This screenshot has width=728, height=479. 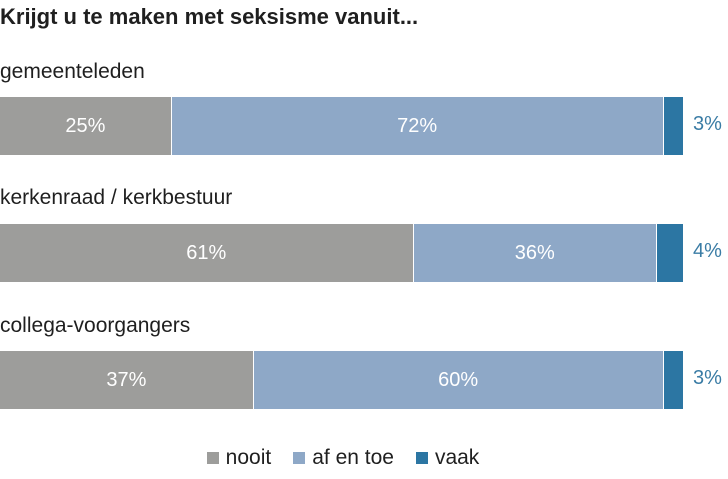 What do you see at coordinates (248, 457) in the screenshot?
I see `legend-label: nooit` at bounding box center [248, 457].